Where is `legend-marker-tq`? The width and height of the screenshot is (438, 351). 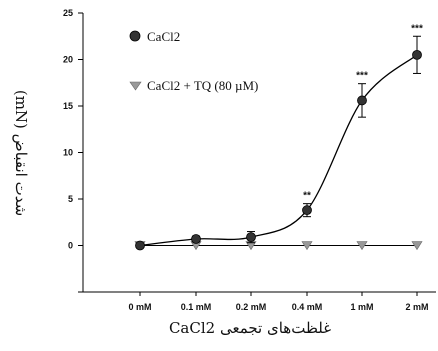 legend-marker-tq is located at coordinates (135, 86).